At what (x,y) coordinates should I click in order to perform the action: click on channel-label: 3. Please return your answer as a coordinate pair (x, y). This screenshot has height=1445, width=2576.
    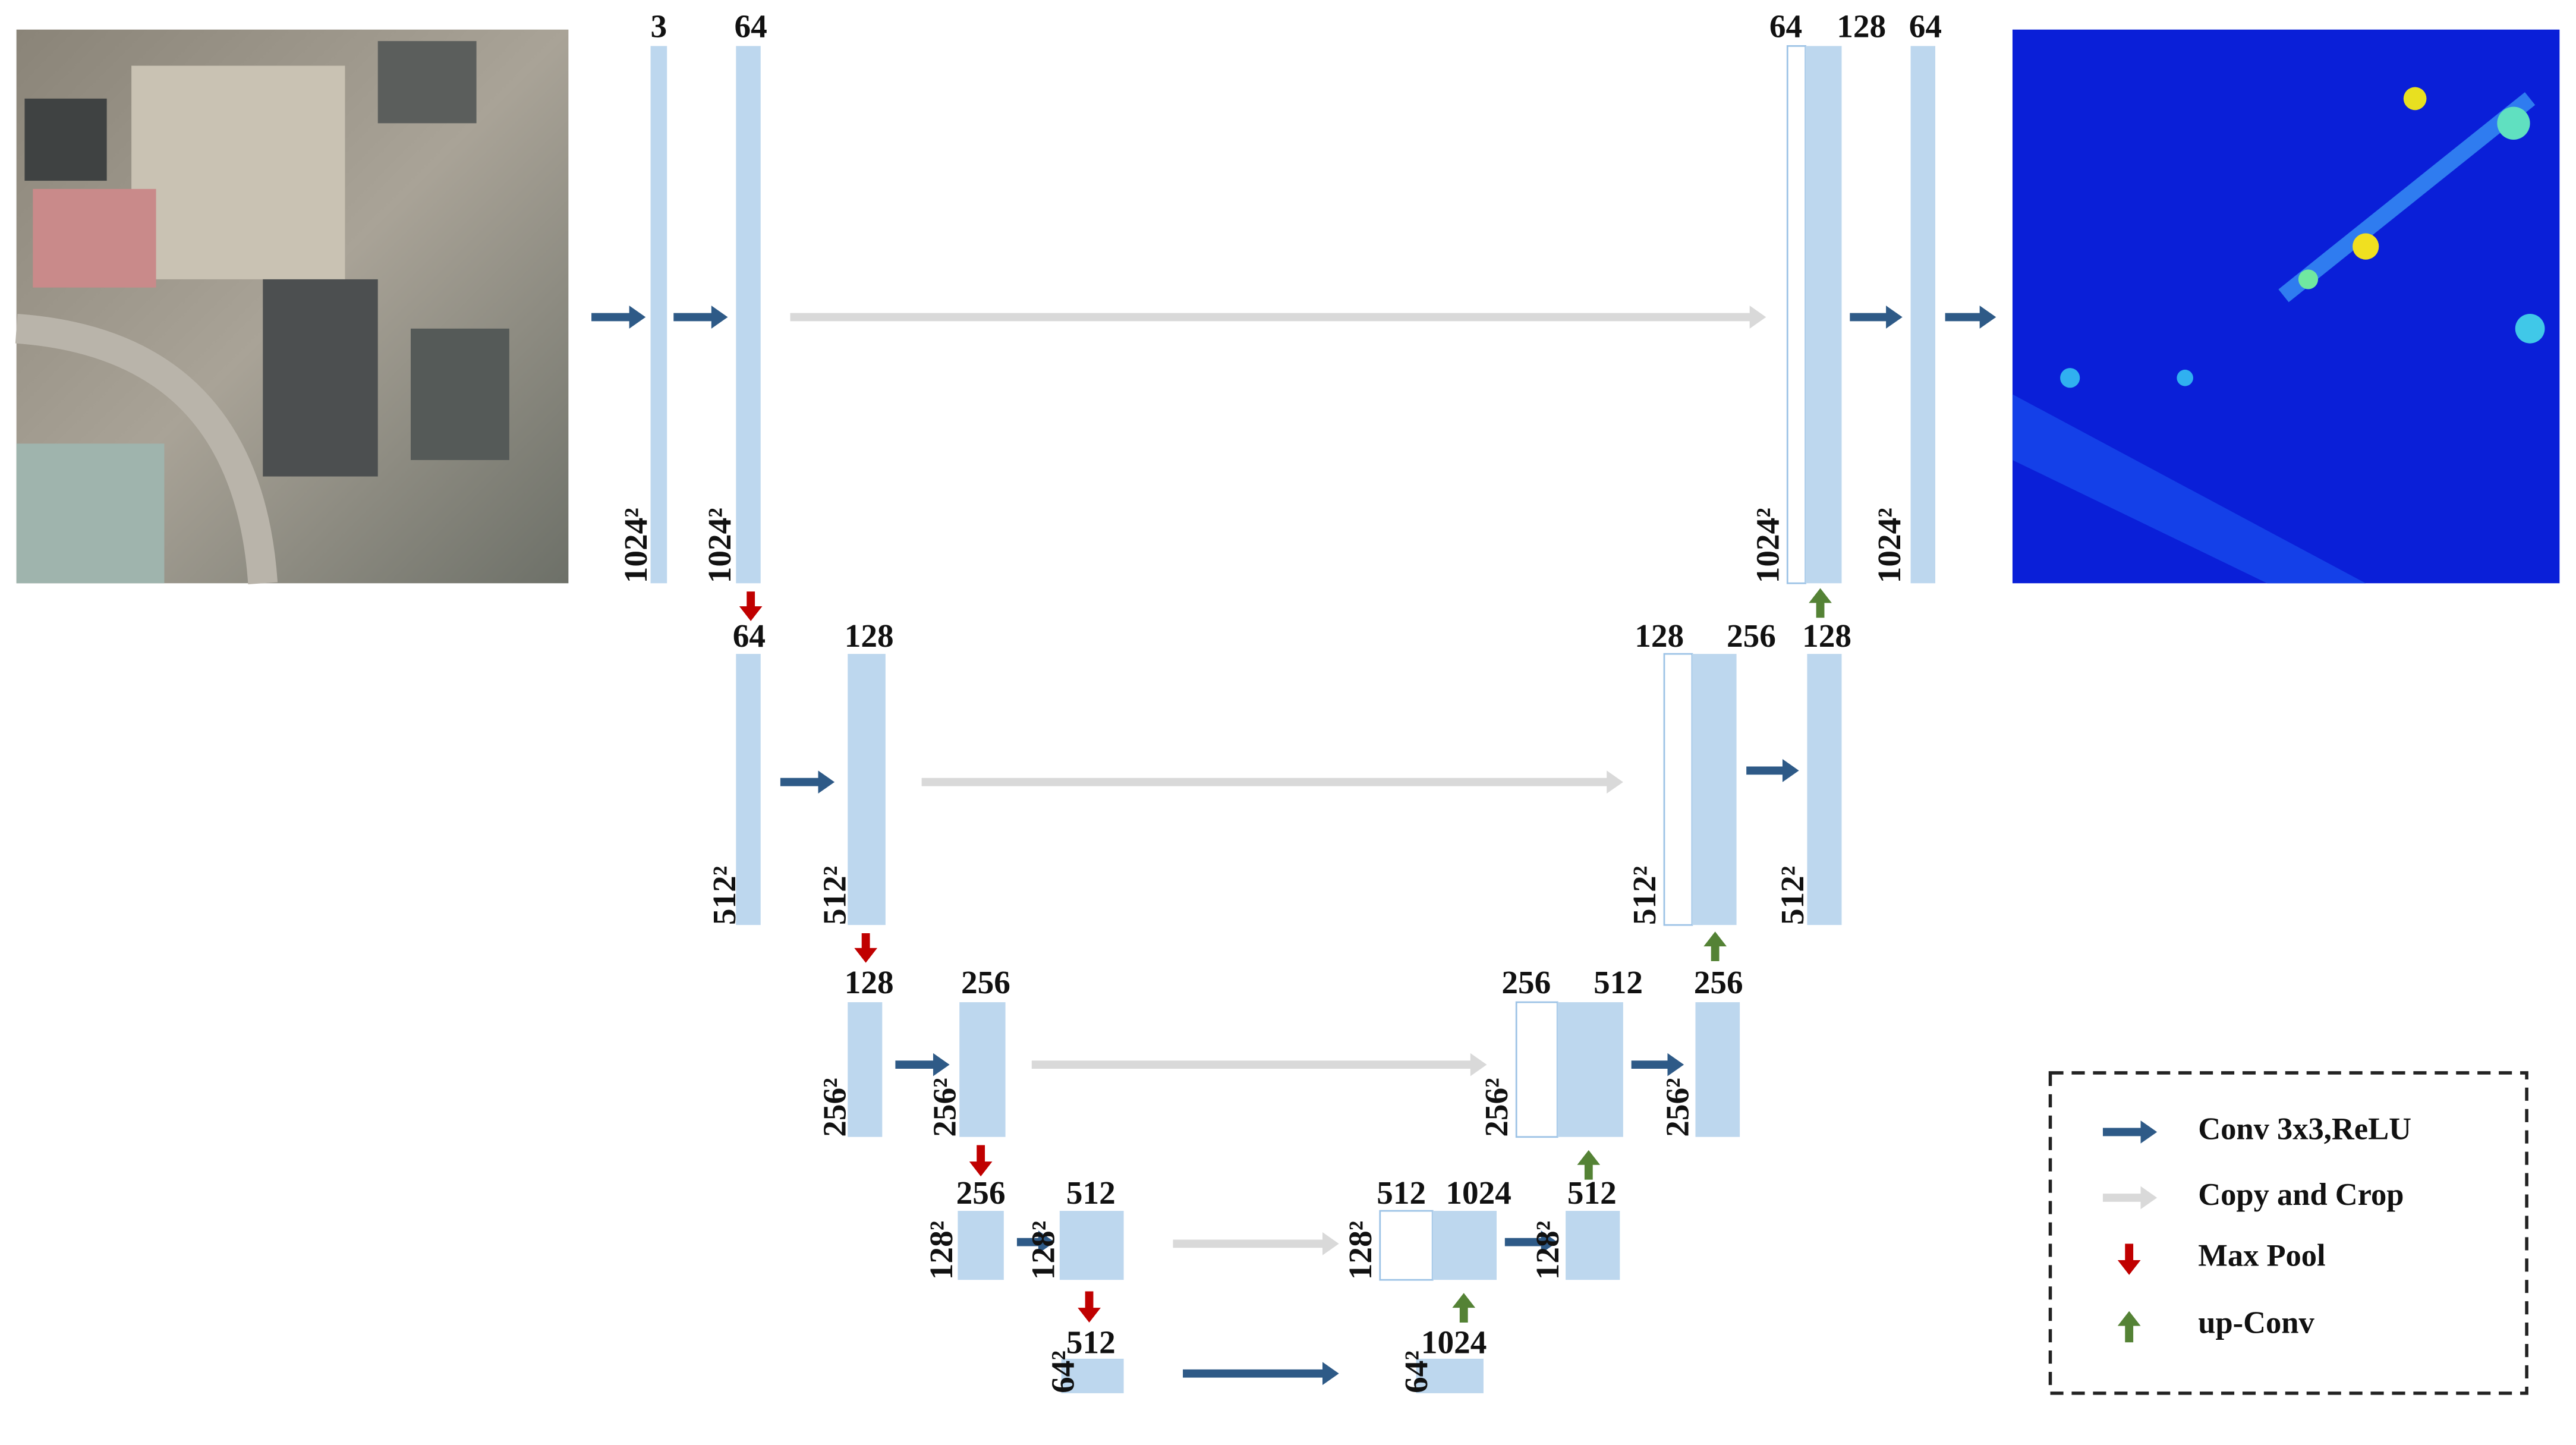
    Looking at the image, I should click on (659, 26).